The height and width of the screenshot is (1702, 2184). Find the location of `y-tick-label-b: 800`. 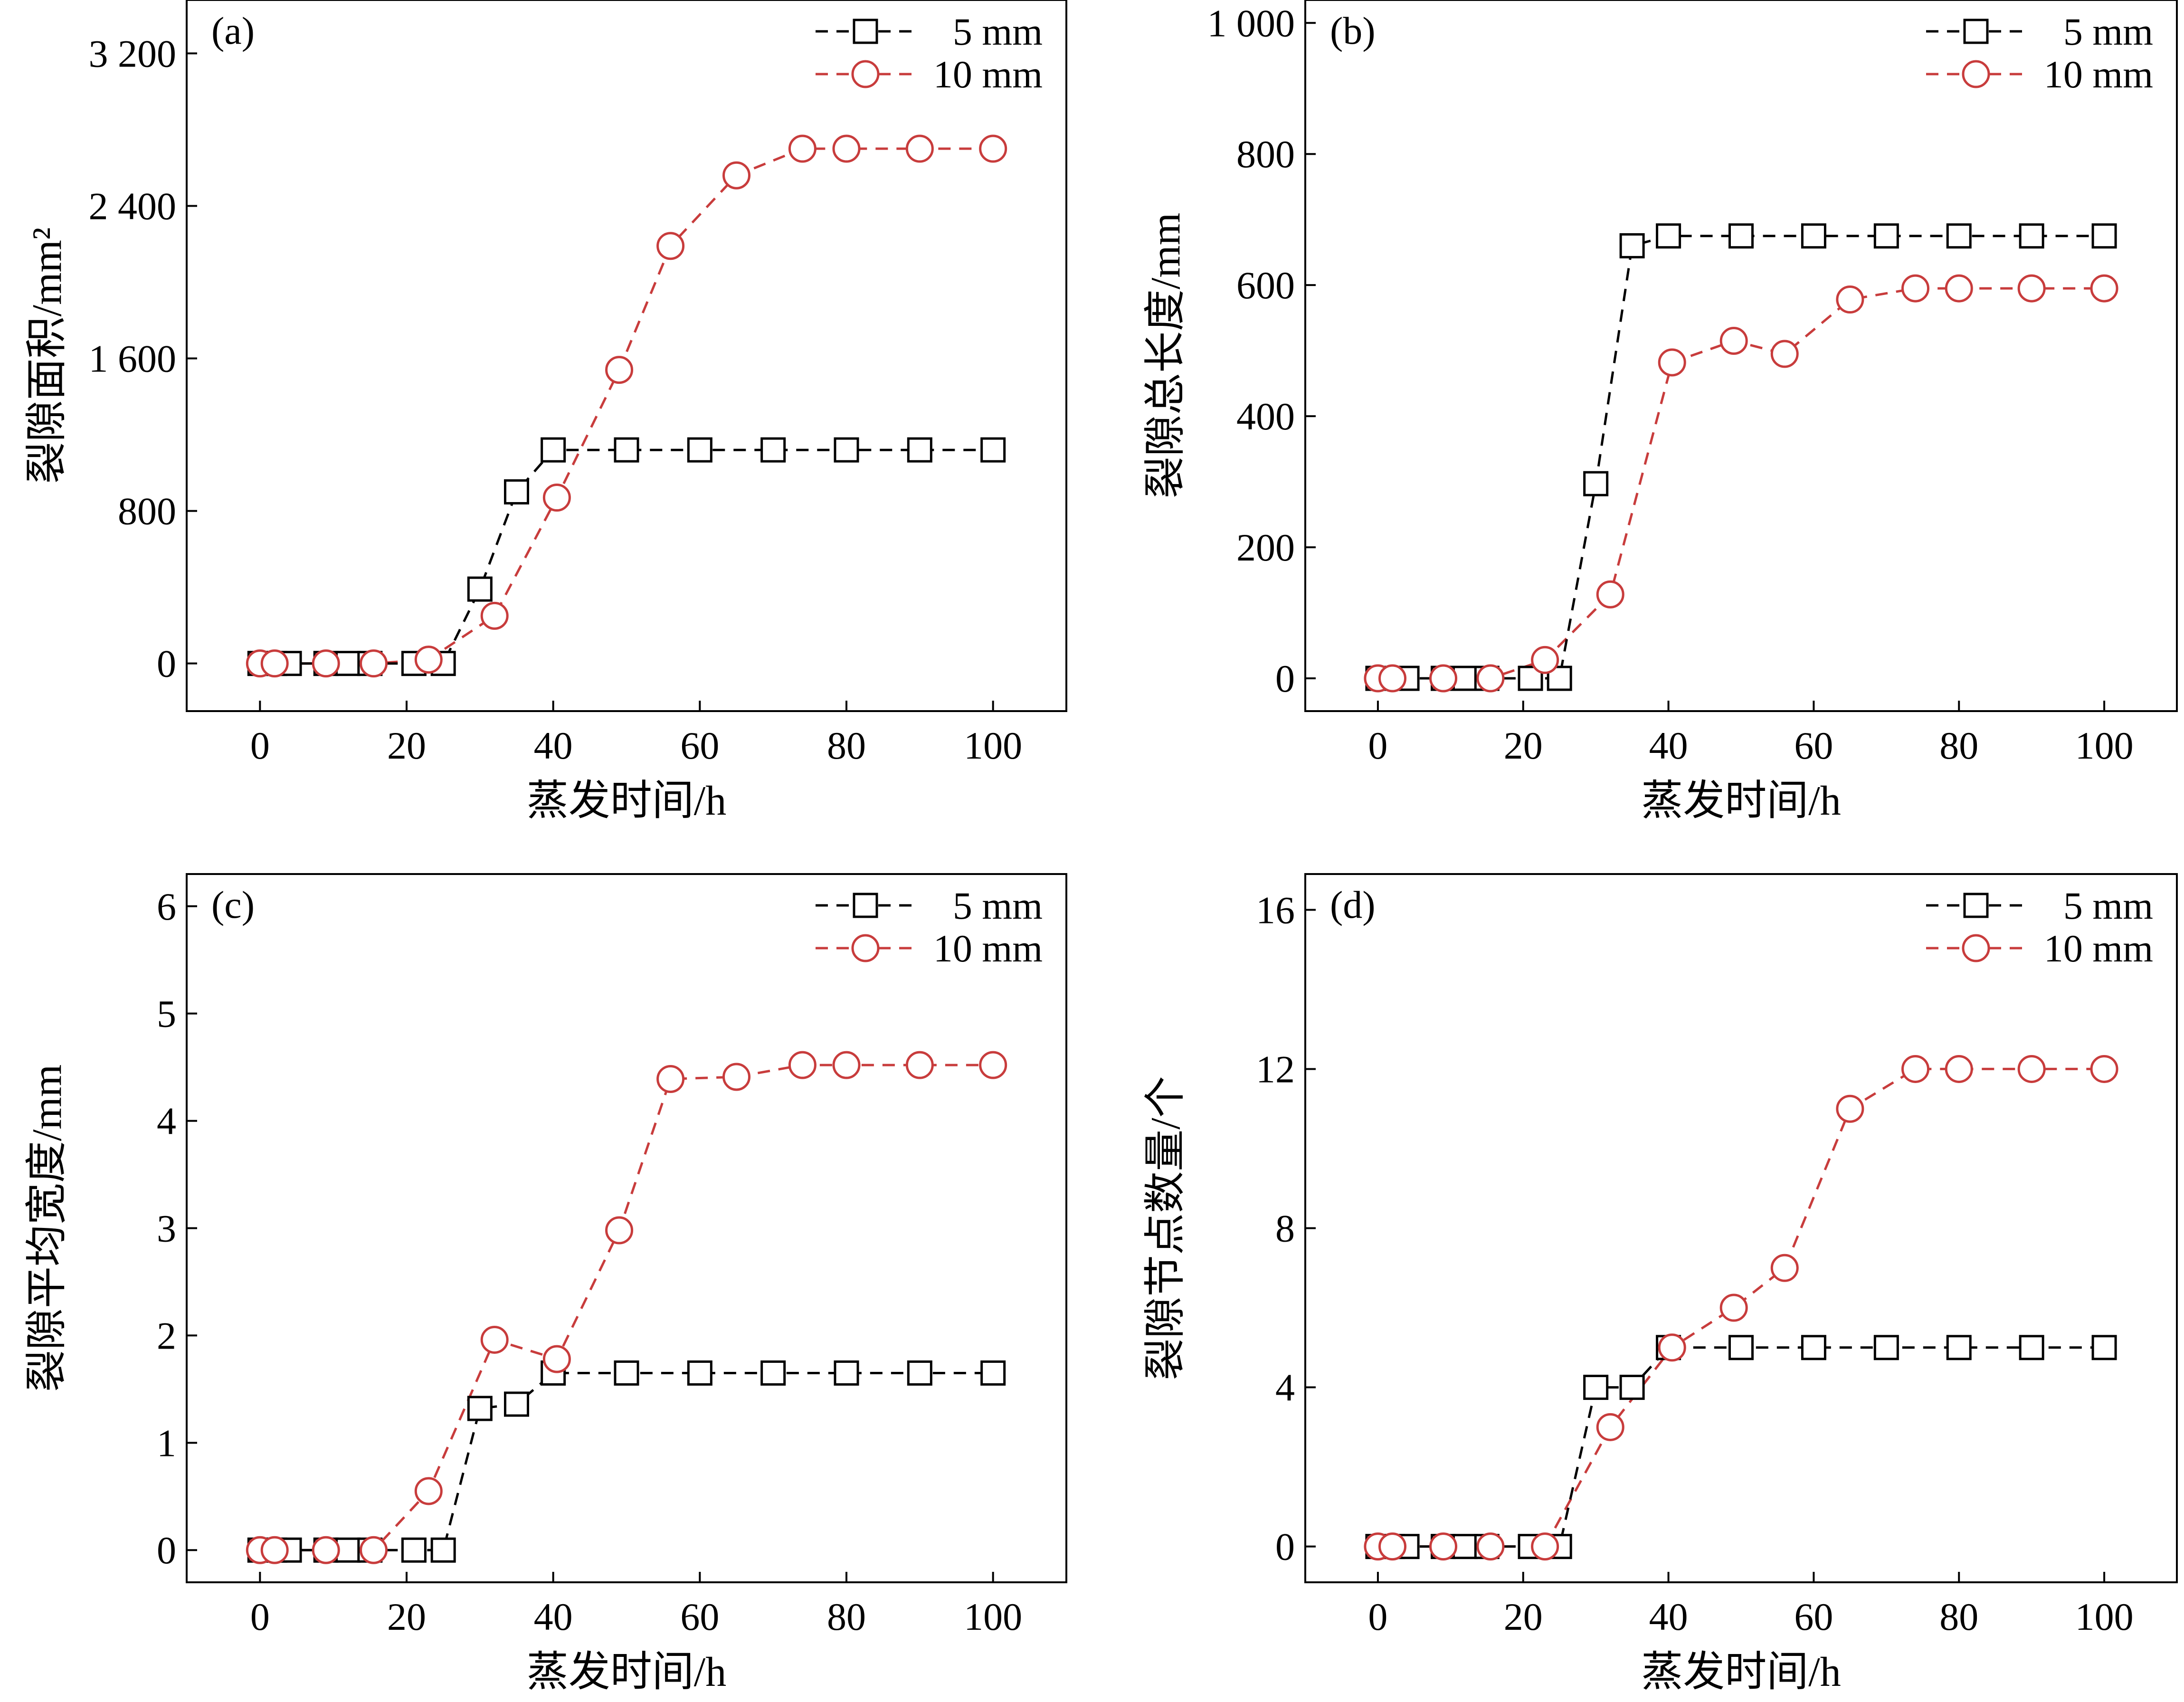

y-tick-label-b: 800 is located at coordinates (1265, 154).